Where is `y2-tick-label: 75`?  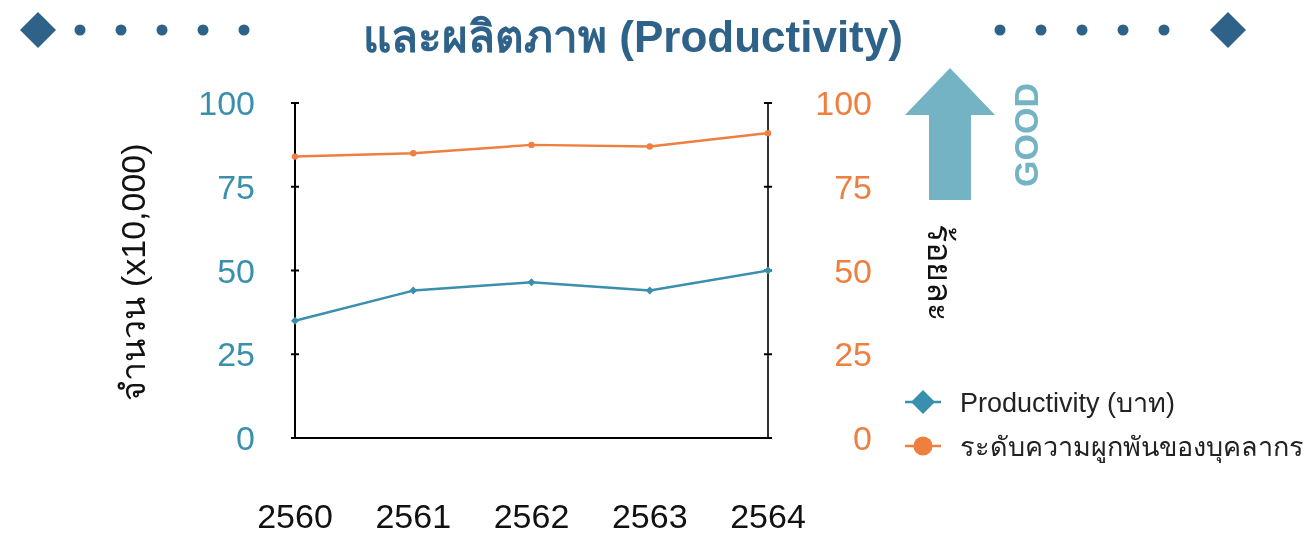 y2-tick-label: 75 is located at coordinates (853, 186).